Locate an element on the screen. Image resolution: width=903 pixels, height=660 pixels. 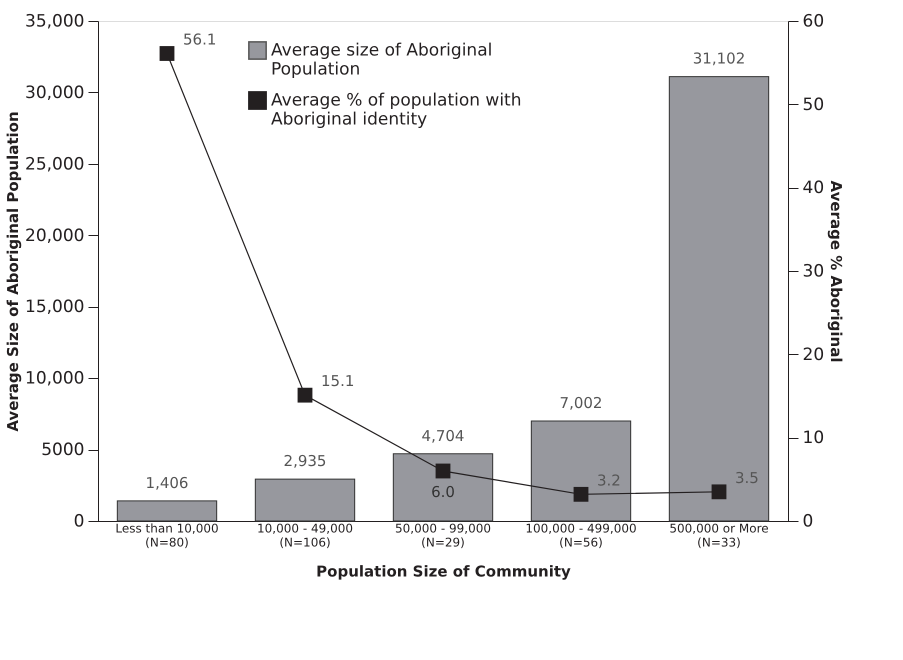
y-tick-label: 10,000 is located at coordinates (54, 378).